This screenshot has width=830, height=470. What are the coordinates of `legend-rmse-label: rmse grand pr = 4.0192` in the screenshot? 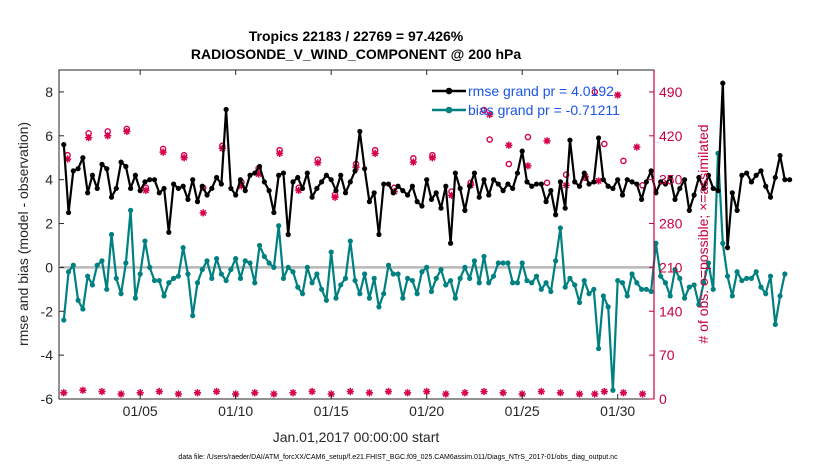 It's located at (541, 91).